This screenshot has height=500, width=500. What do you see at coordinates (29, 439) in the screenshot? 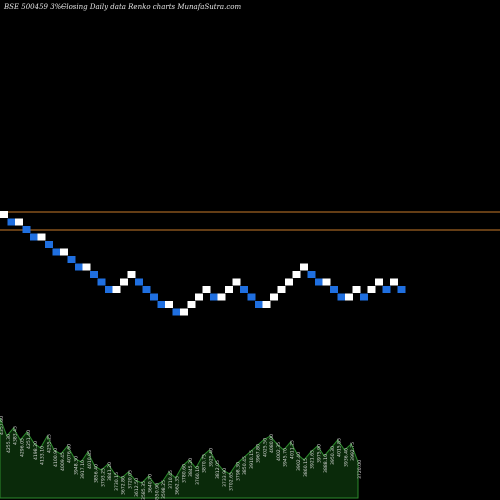
I see `volume-label-4: 4251.40` at bounding box center [29, 439].